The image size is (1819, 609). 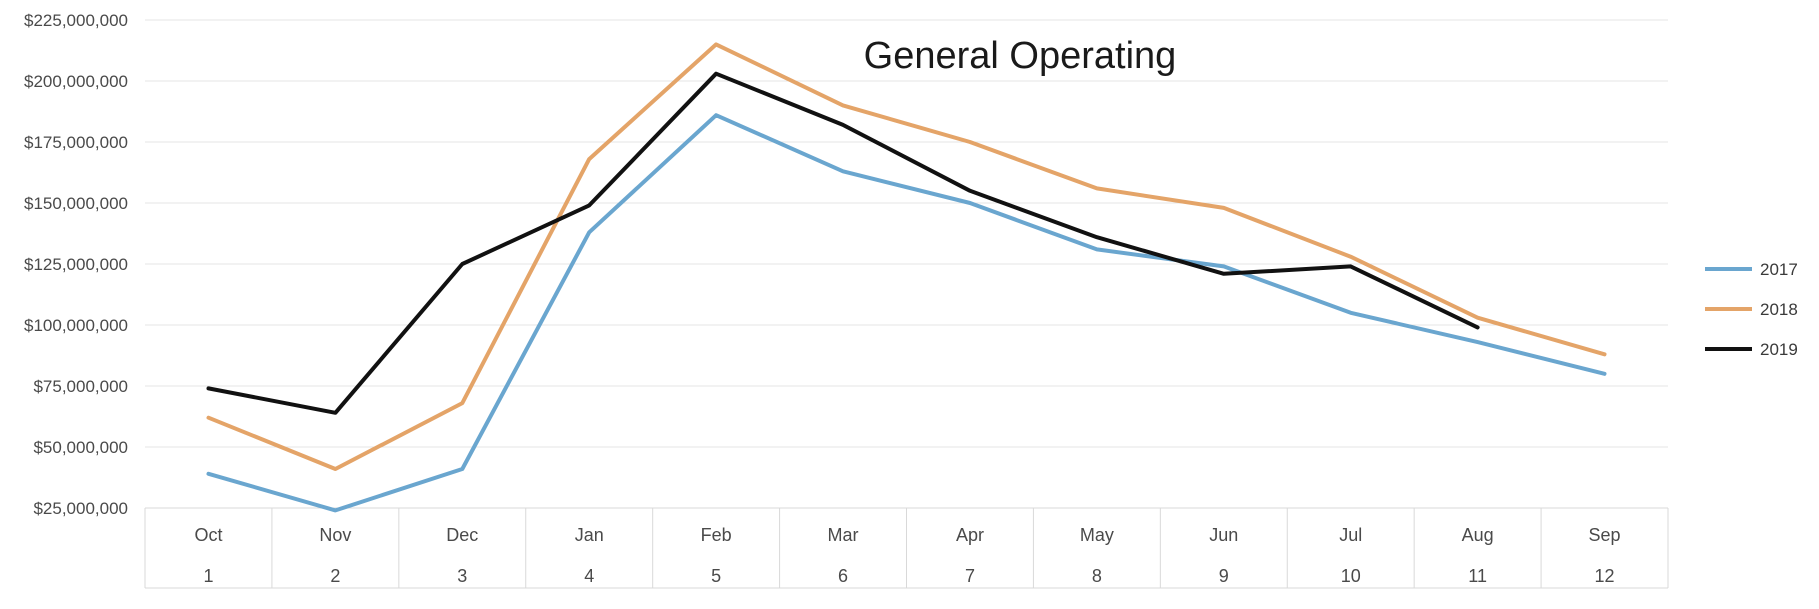 What do you see at coordinates (1350, 535) in the screenshot?
I see `x-tick-label: Jul` at bounding box center [1350, 535].